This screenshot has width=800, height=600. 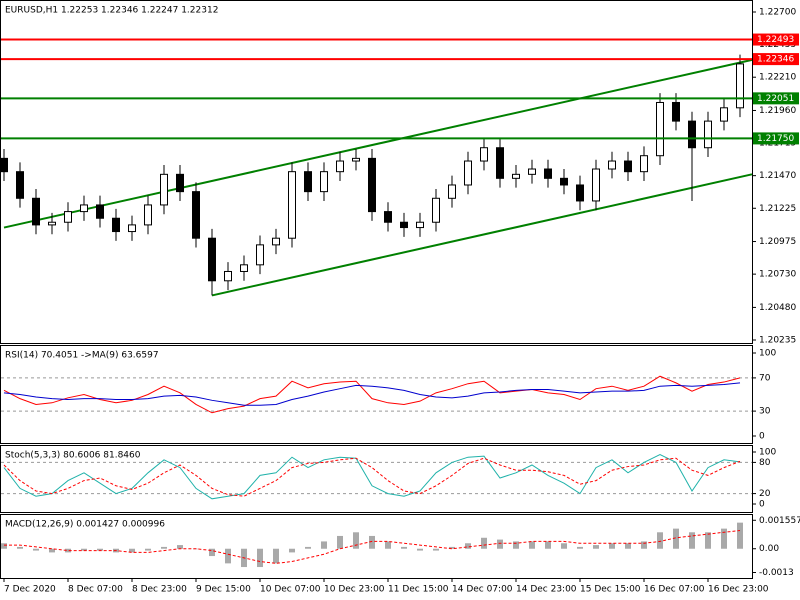 I want to click on y-tick-label: -0.0013, so click(x=776, y=573).